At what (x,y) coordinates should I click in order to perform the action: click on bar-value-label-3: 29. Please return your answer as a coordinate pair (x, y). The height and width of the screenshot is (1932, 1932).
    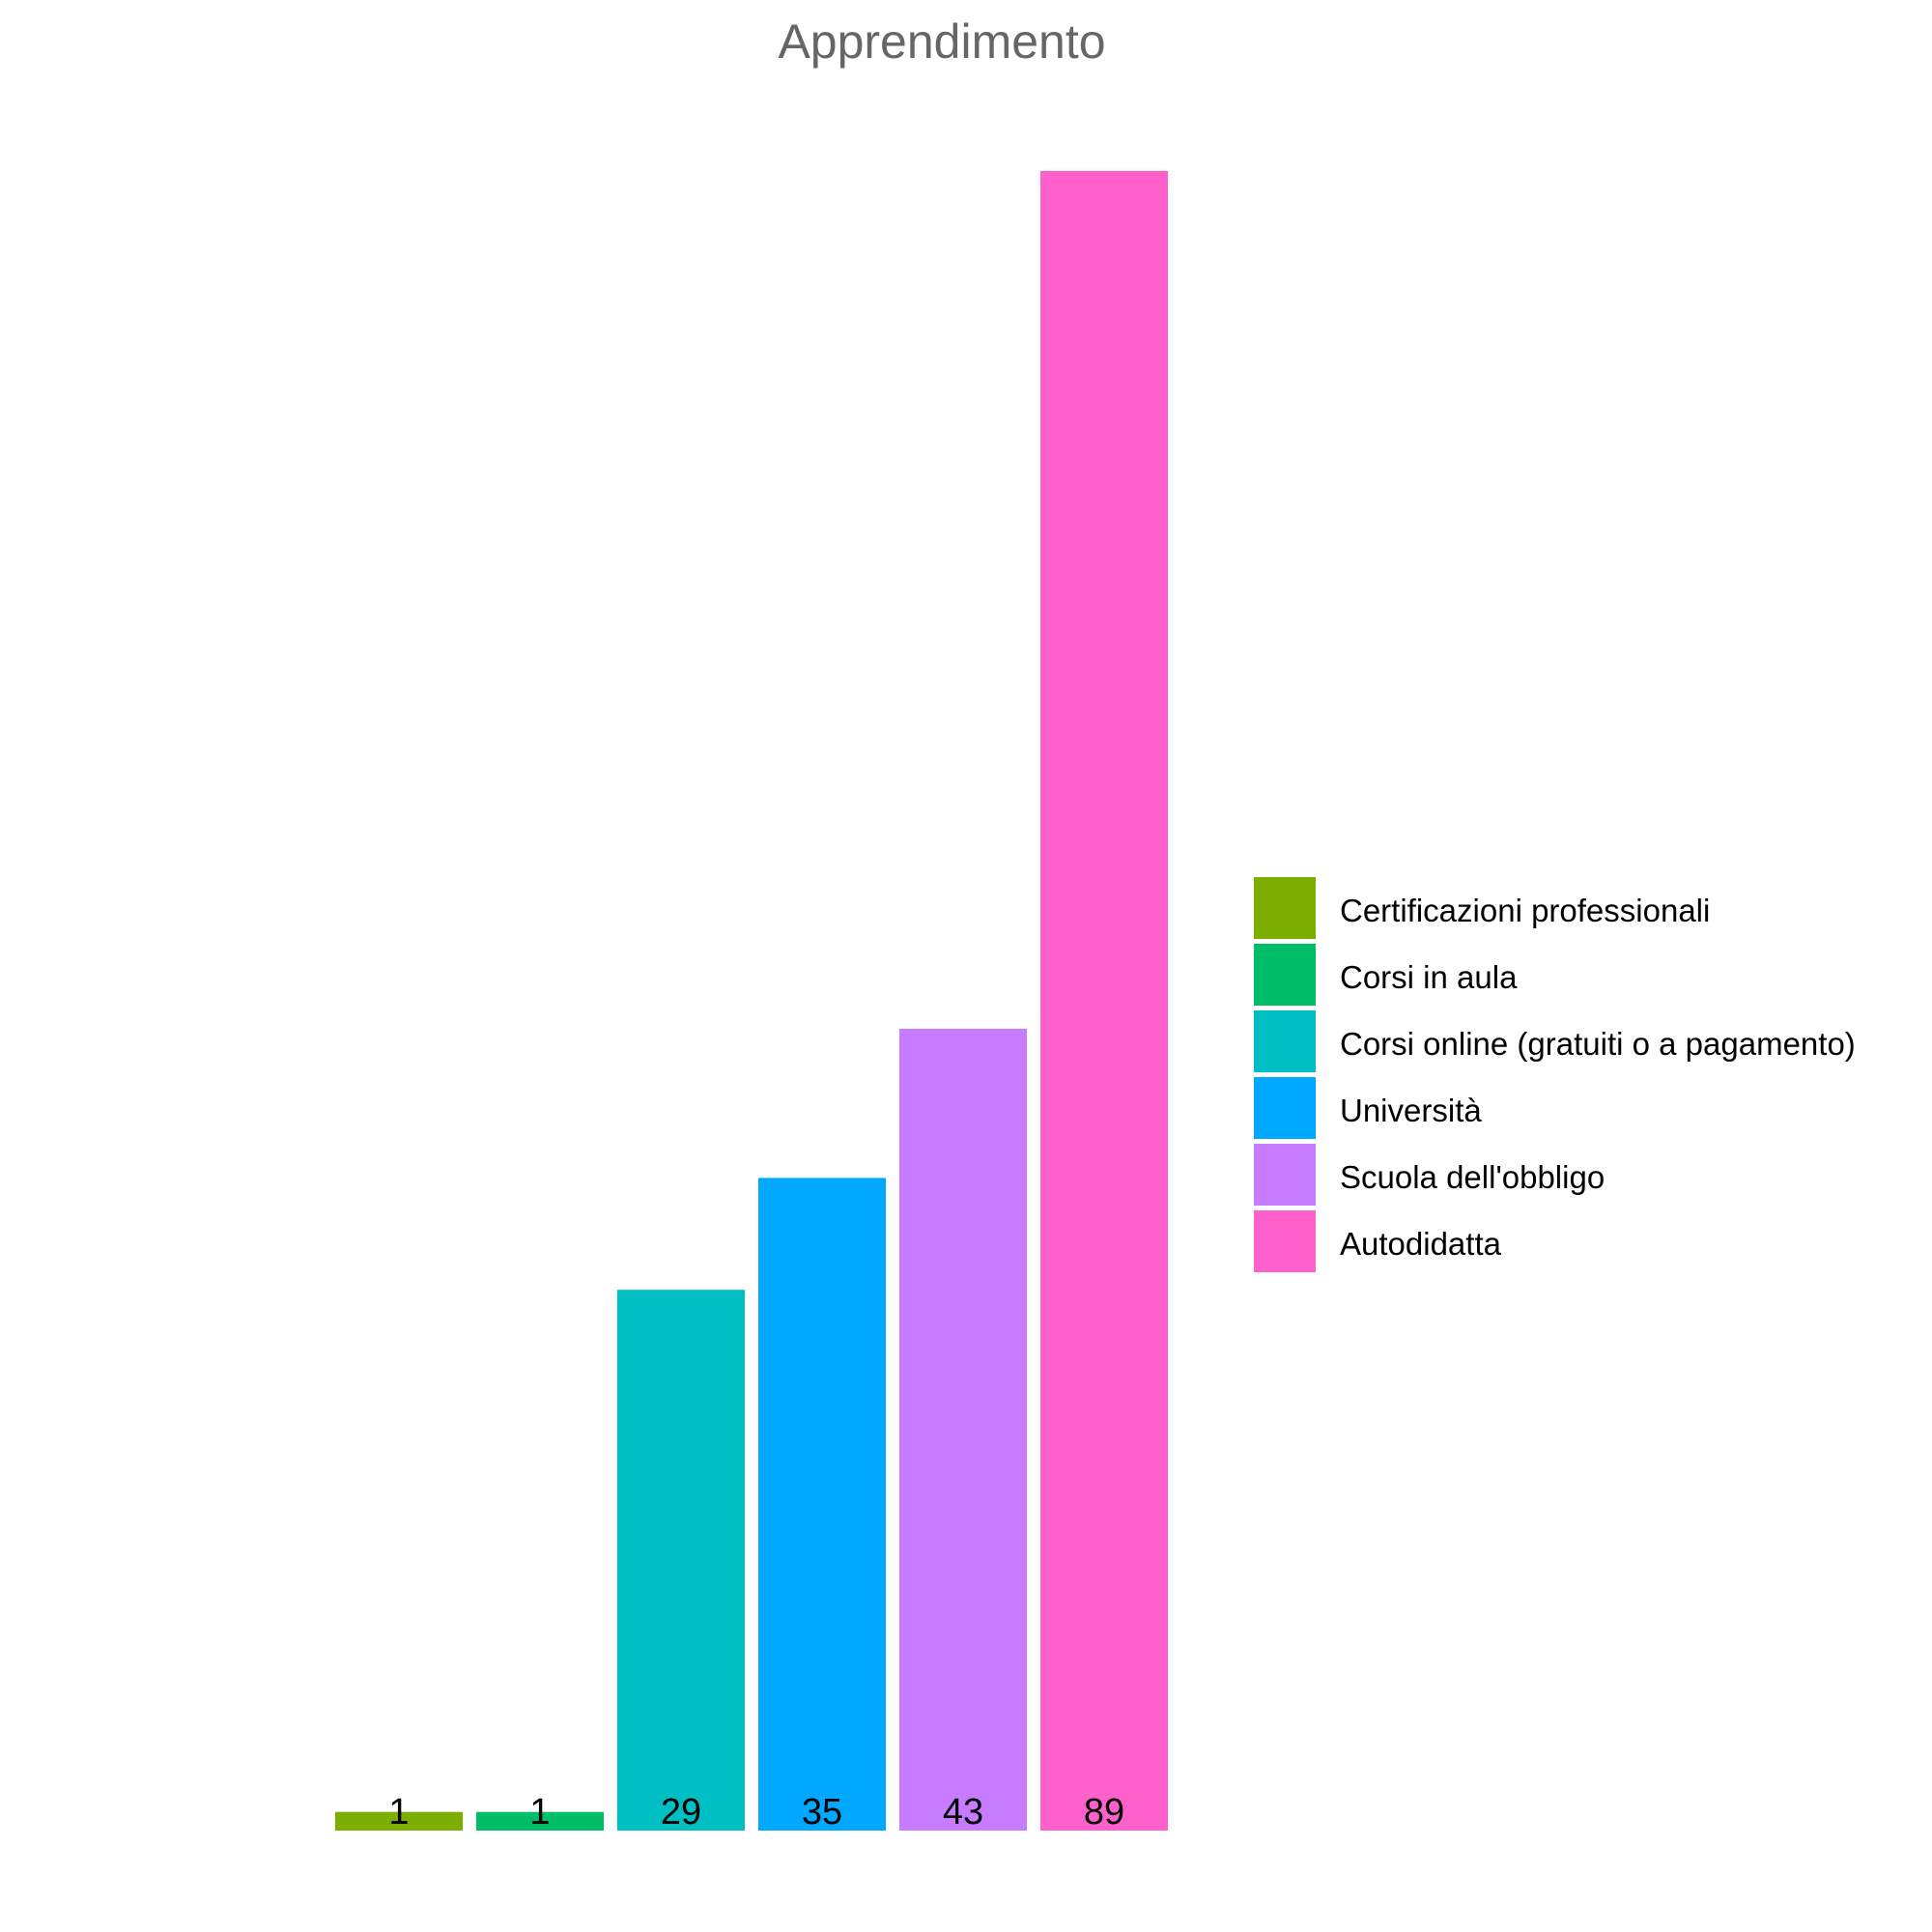
    Looking at the image, I should click on (681, 1812).